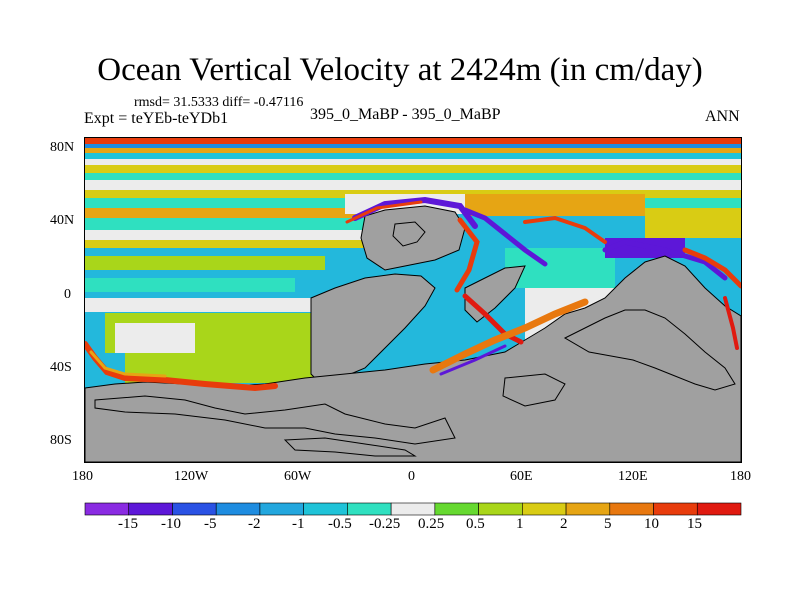 This screenshot has width=800, height=600. Describe the element at coordinates (62, 220) in the screenshot. I see `y-tick-label: 40N` at that location.